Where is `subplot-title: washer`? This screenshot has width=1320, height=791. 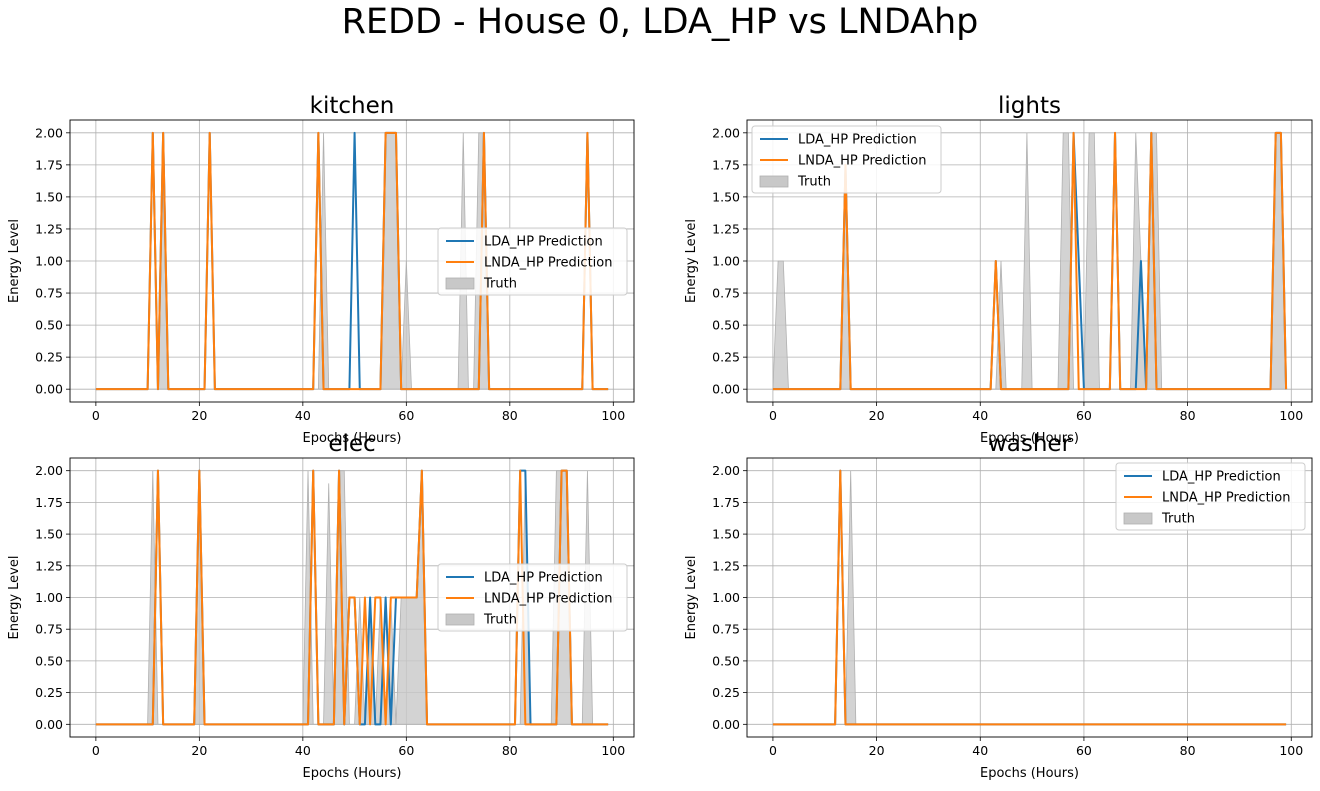
subplot-title: washer is located at coordinates (1030, 444).